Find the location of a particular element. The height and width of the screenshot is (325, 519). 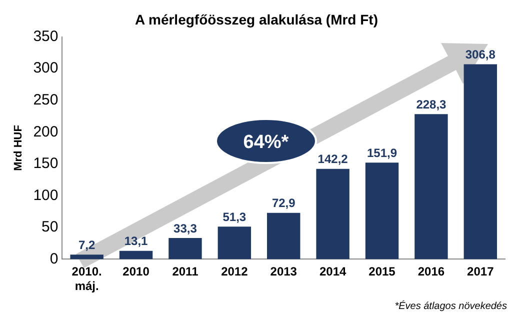

x-tick-label: 2012 is located at coordinates (234, 271).